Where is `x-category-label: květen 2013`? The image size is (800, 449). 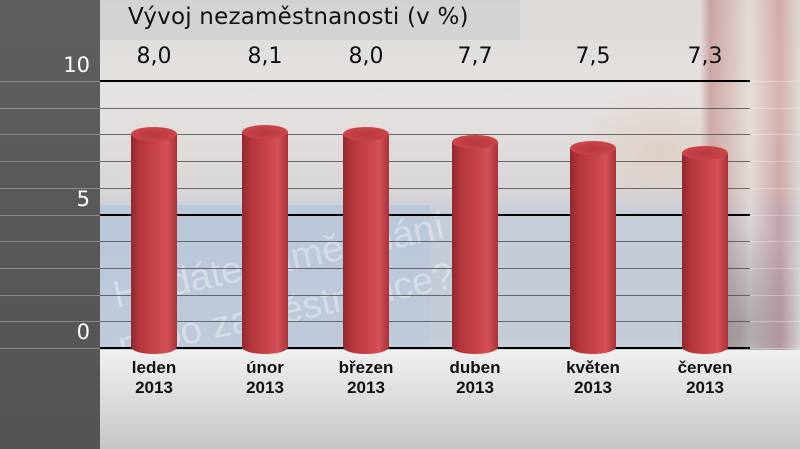 x-category-label: květen 2013 is located at coordinates (593, 378).